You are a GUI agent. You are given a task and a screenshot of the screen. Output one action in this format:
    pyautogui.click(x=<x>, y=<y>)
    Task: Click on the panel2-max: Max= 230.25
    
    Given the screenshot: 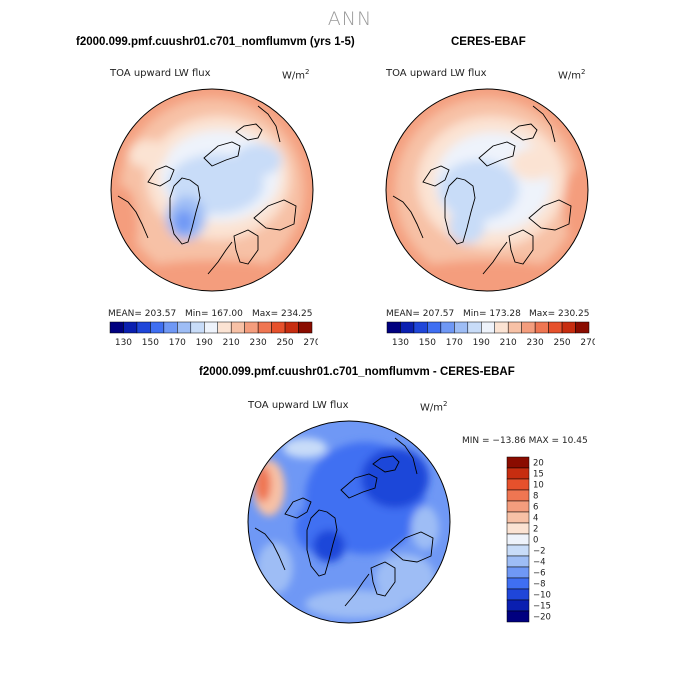 What is the action you would take?
    pyautogui.click(x=559, y=314)
    